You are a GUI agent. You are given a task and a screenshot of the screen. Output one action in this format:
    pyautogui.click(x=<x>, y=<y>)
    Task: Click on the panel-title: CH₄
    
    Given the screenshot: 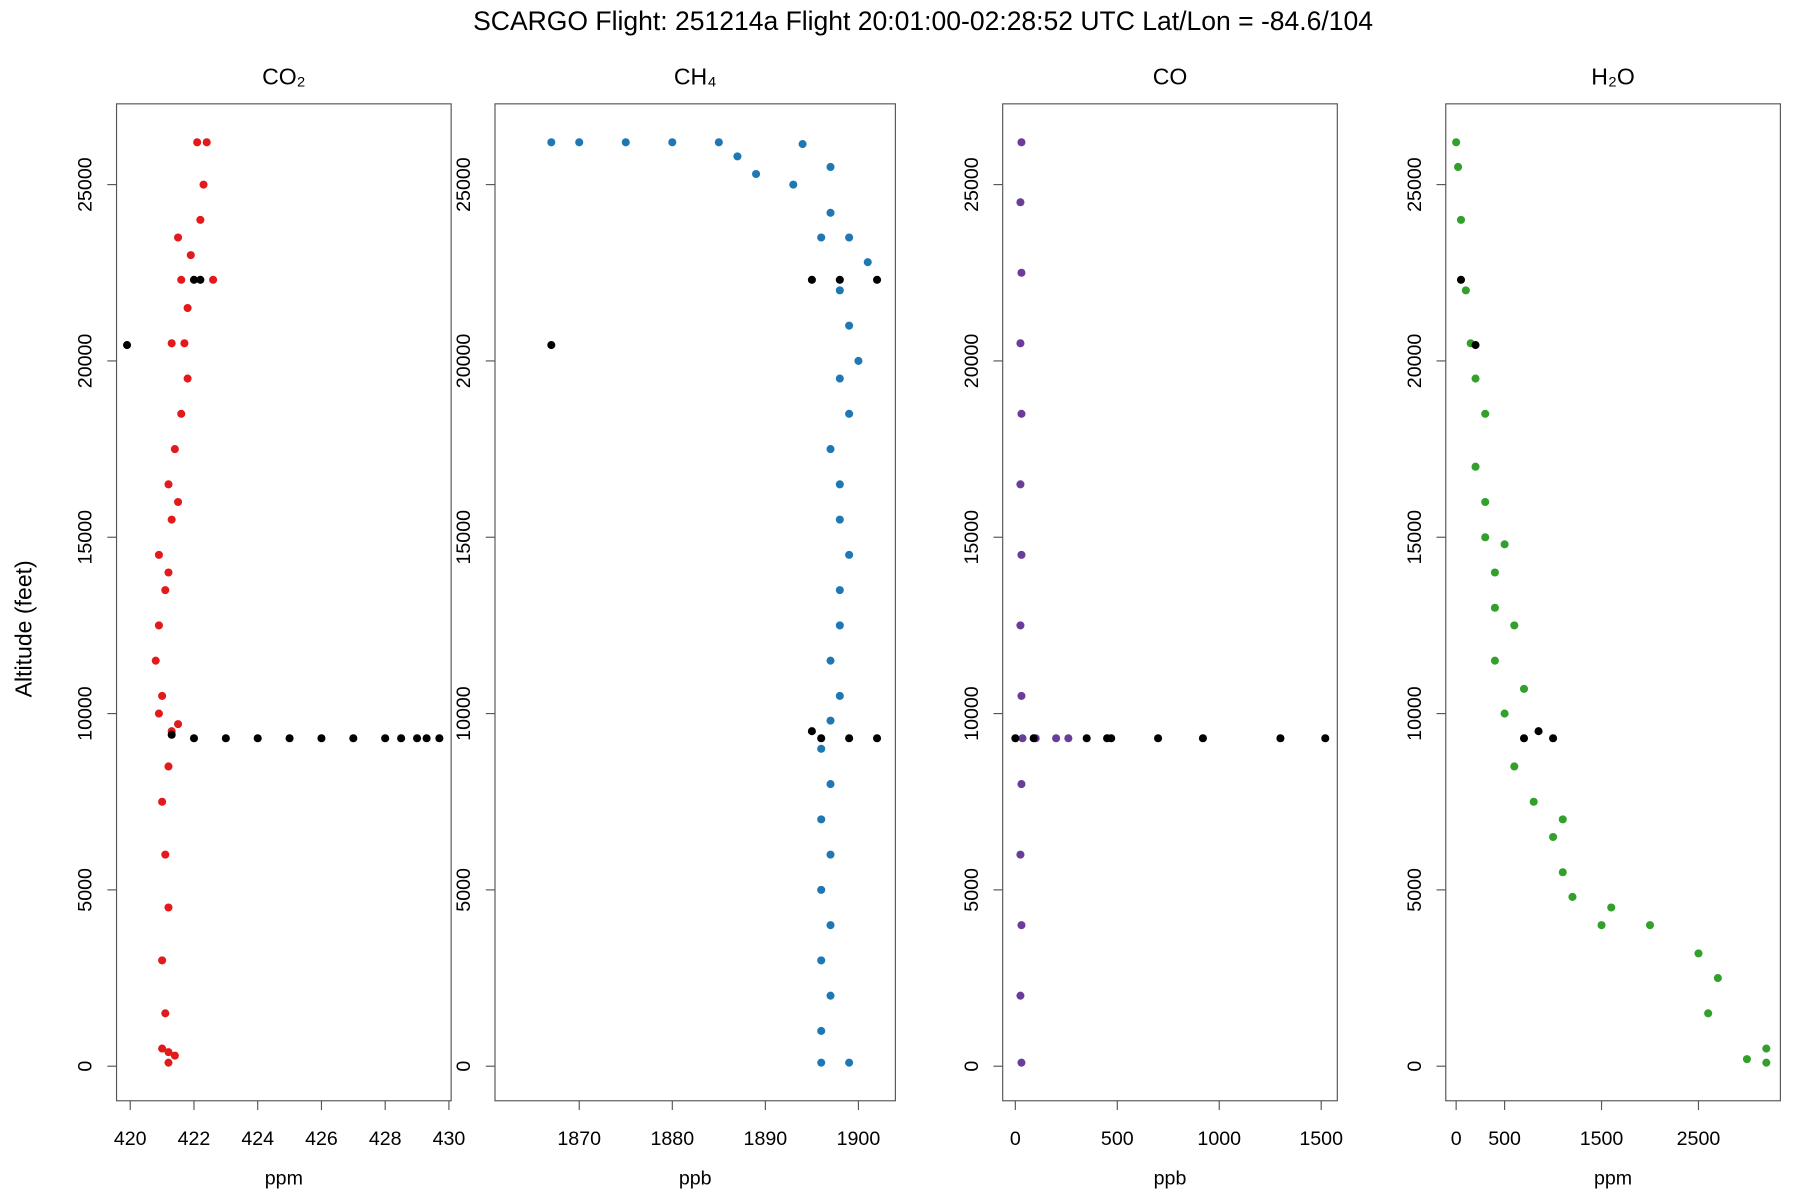 What is the action you would take?
    pyautogui.click(x=695, y=77)
    